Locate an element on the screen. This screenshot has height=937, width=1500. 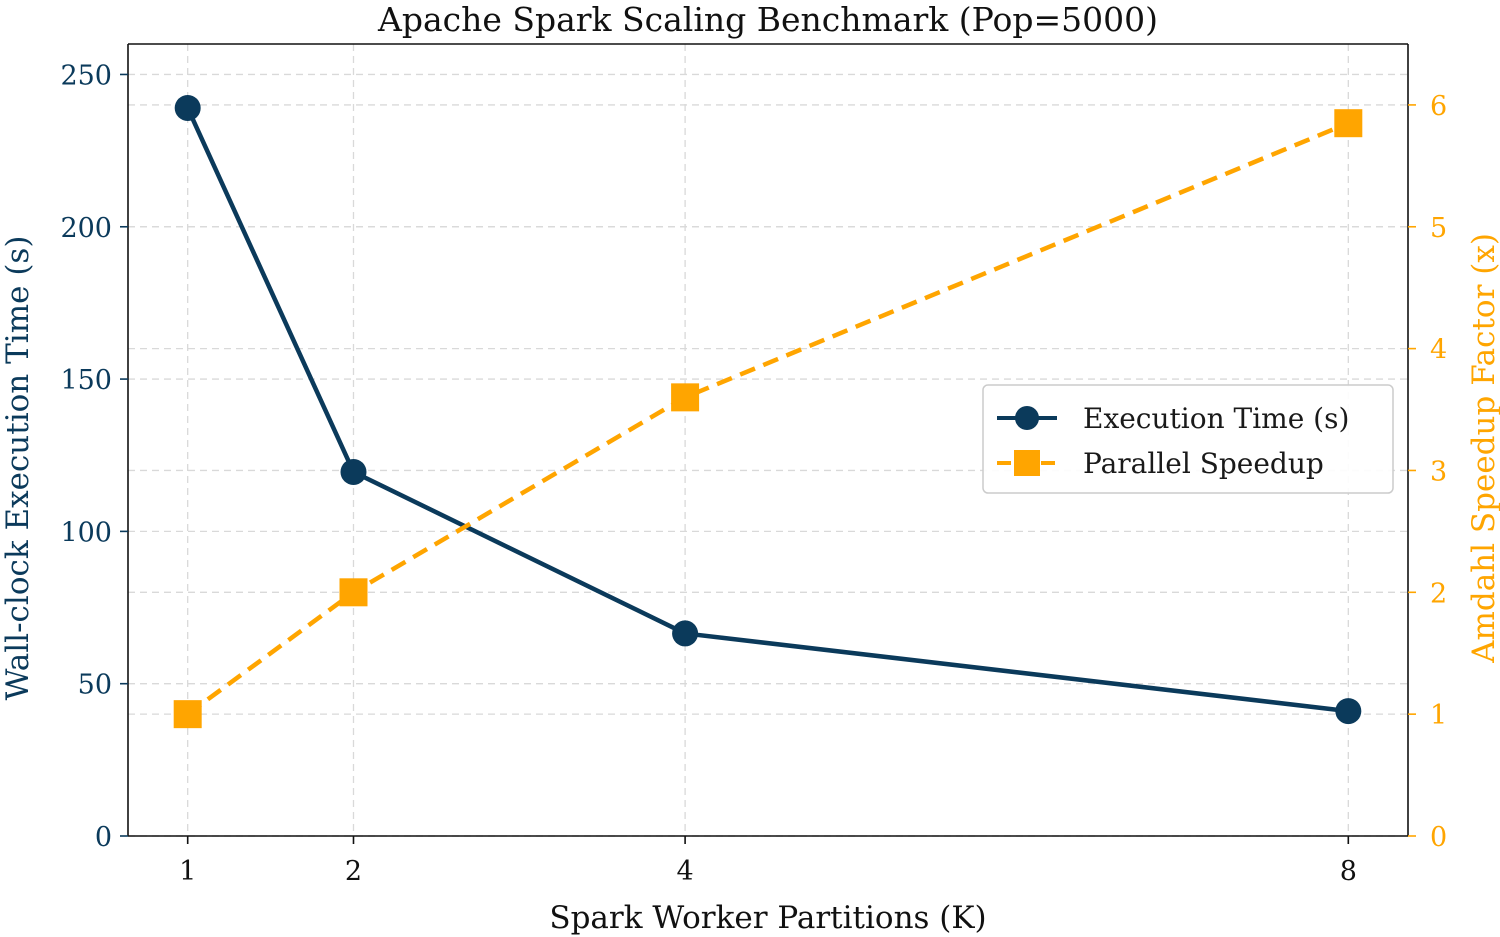
legend-frame is located at coordinates (1188, 439).